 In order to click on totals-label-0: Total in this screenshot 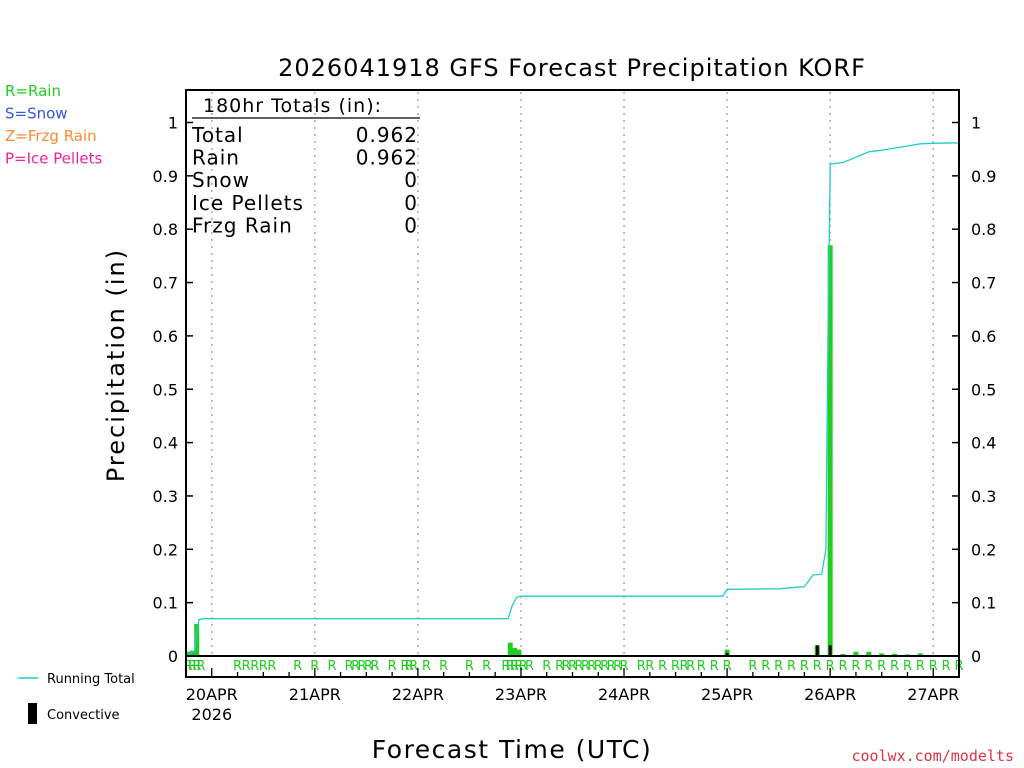, I will do `click(217, 135)`.